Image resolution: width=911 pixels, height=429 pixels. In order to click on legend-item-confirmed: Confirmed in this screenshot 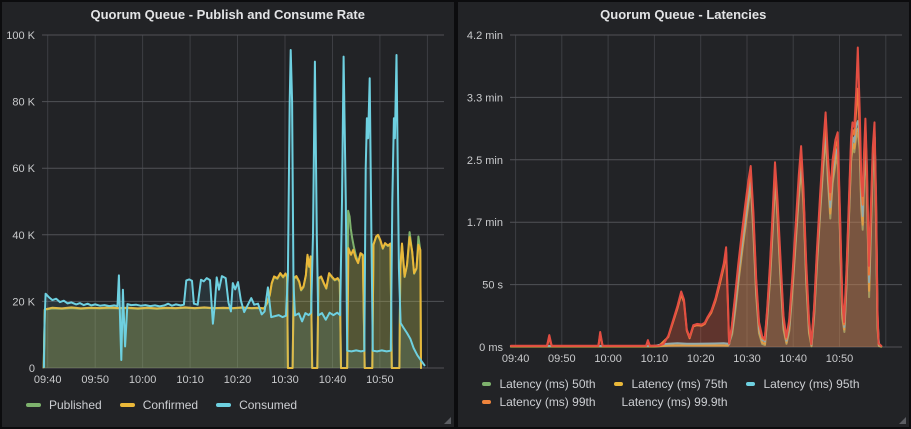, I will do `click(159, 405)`.